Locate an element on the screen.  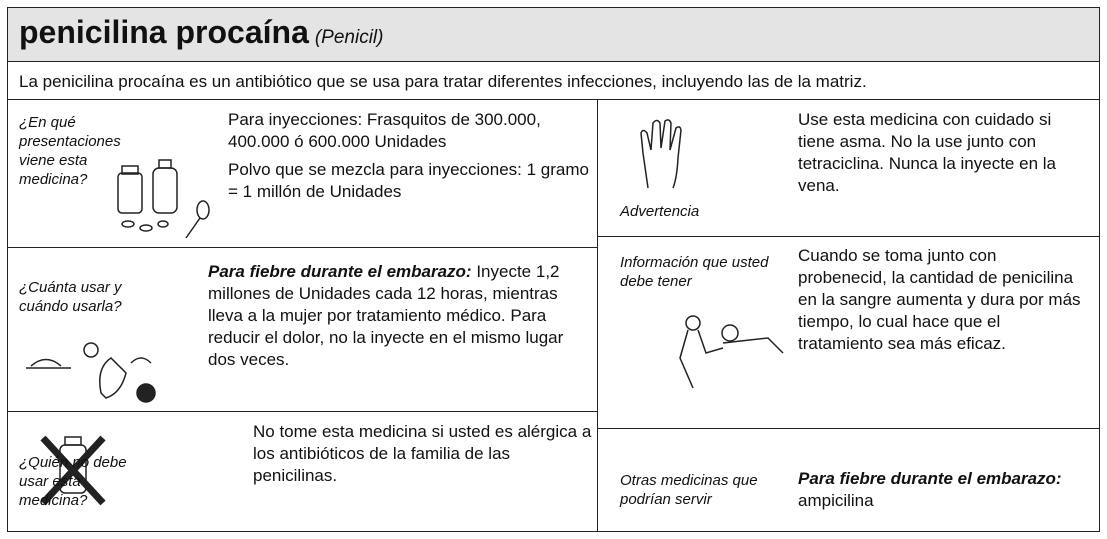
sun-moon-icon is located at coordinates (91, 372).